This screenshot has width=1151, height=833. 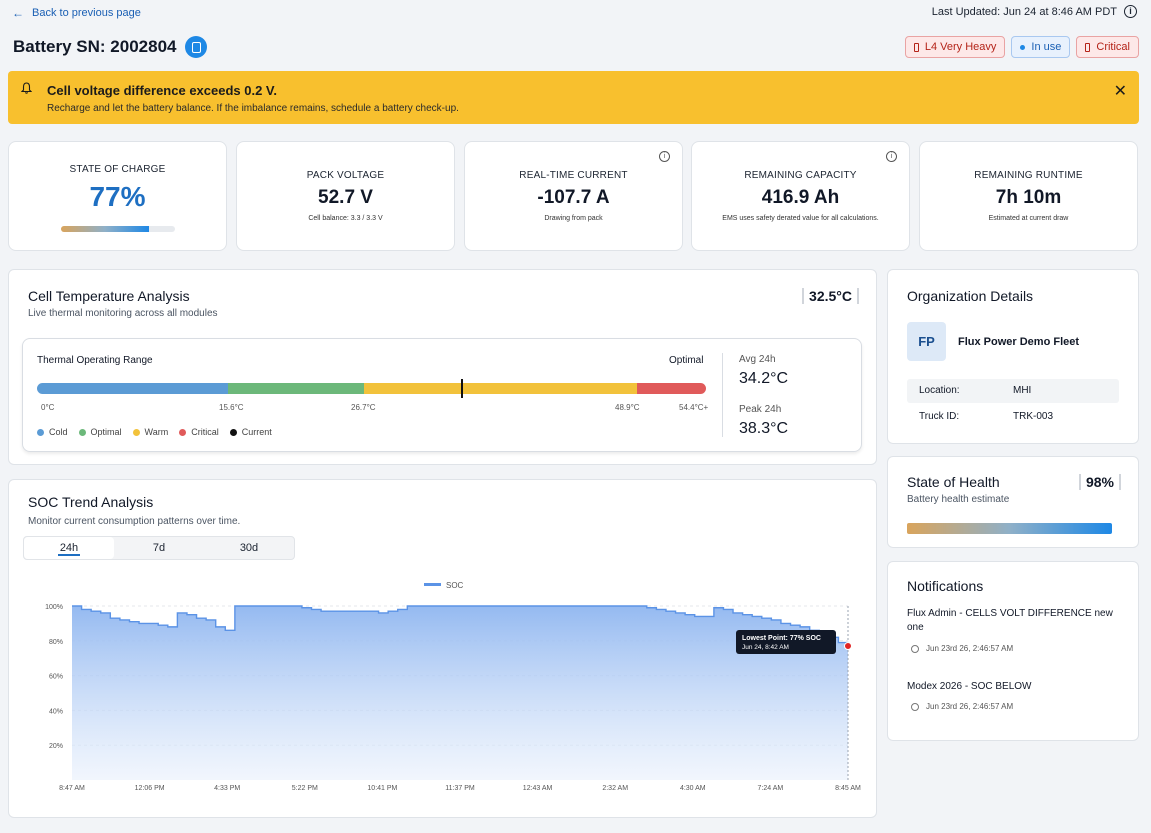 What do you see at coordinates (117, 196) in the screenshot?
I see `soc-card: STATE OF CHARGE 77%` at bounding box center [117, 196].